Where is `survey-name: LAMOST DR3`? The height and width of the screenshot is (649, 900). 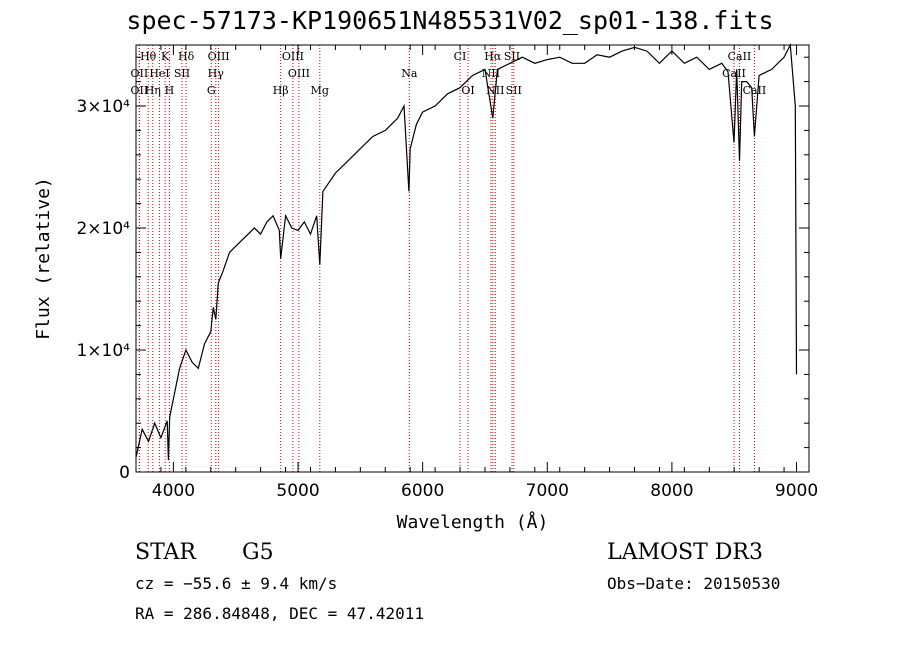
survey-name: LAMOST DR3 is located at coordinates (685, 552).